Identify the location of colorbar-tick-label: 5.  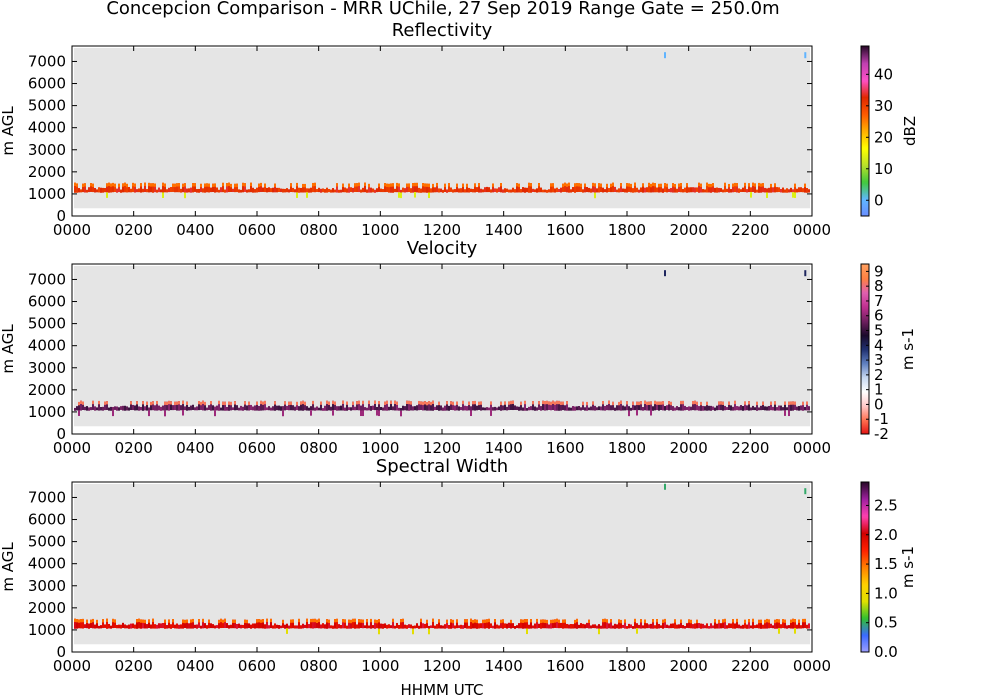
(879, 331).